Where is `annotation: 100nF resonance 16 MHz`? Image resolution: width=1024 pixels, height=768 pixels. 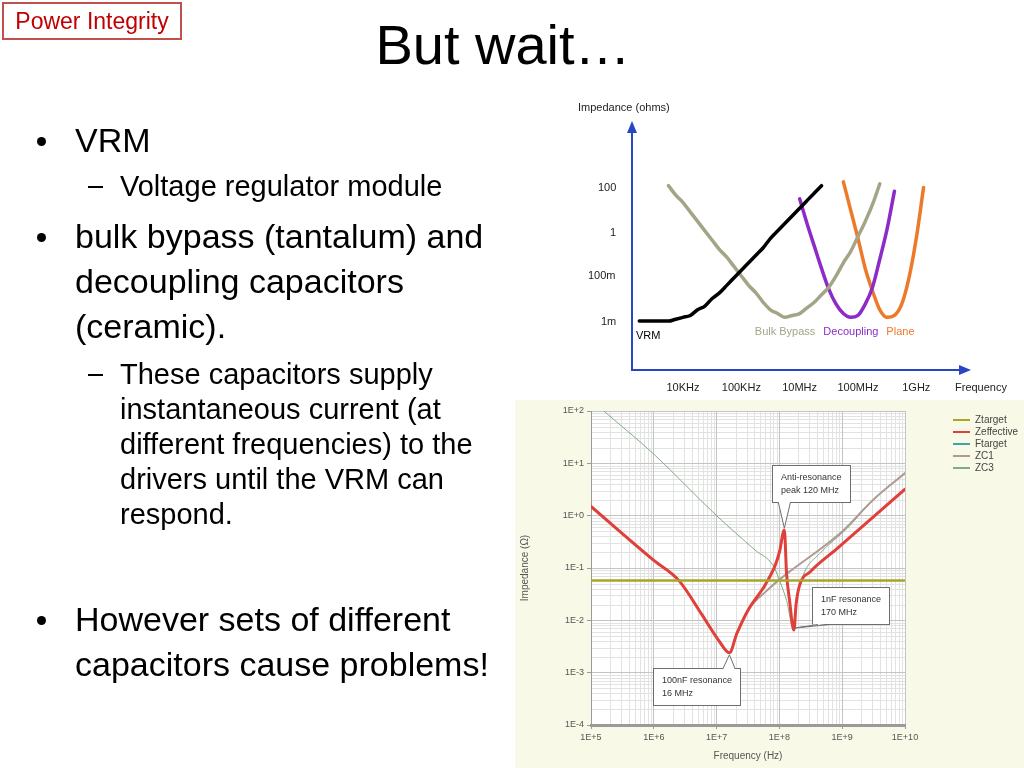 annotation: 100nF resonance 16 MHz is located at coordinates (697, 687).